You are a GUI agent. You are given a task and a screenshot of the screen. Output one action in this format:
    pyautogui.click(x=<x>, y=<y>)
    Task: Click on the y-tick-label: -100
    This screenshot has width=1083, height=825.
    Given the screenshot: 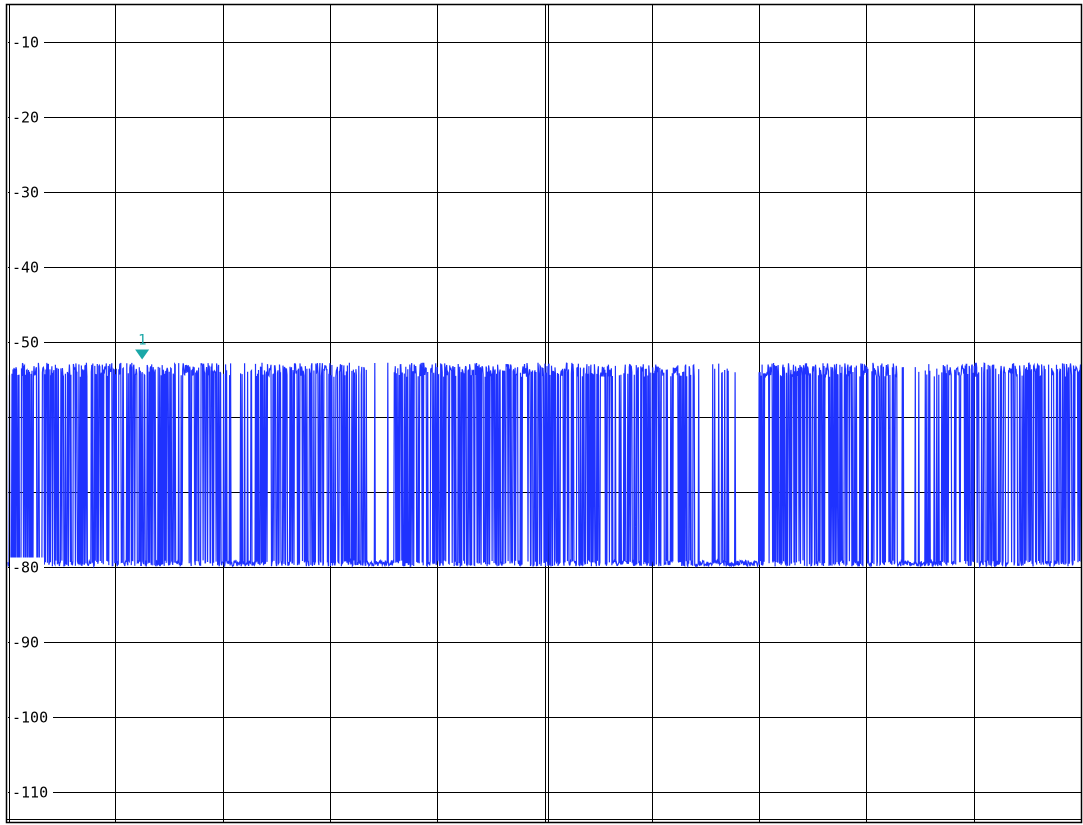 What is the action you would take?
    pyautogui.click(x=30, y=718)
    